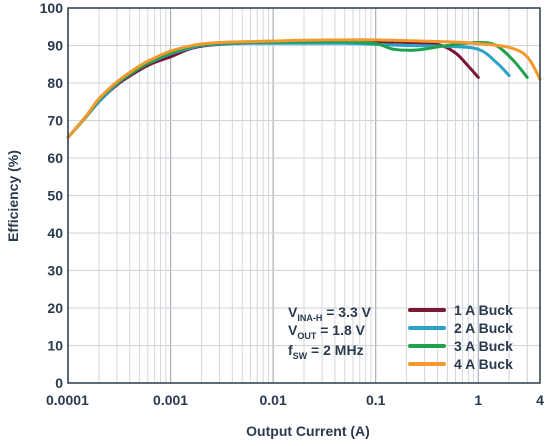 The width and height of the screenshot is (550, 446). What do you see at coordinates (295, 400) in the screenshot?
I see `x-tick-labels: 0.0001 0.001 0.01 0.1 1 4` at bounding box center [295, 400].